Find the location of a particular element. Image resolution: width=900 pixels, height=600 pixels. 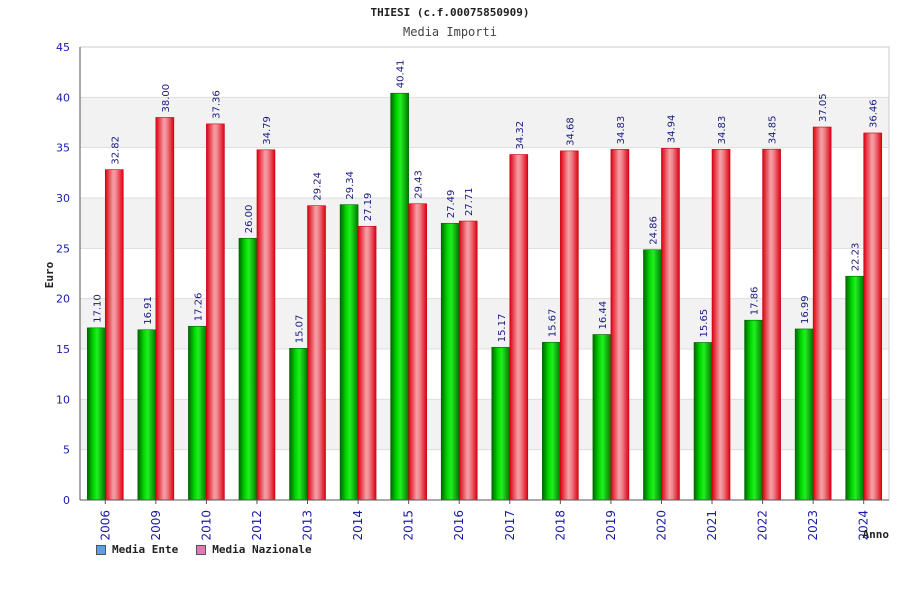

legend-label-ente: Media Ente is located at coordinates (145, 549).